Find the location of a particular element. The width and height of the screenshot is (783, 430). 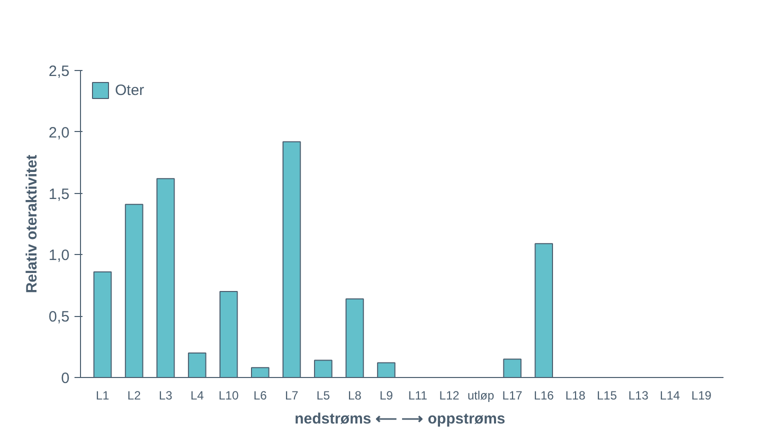

y-axis-title: Relativ oteraktivitet is located at coordinates (32, 224).